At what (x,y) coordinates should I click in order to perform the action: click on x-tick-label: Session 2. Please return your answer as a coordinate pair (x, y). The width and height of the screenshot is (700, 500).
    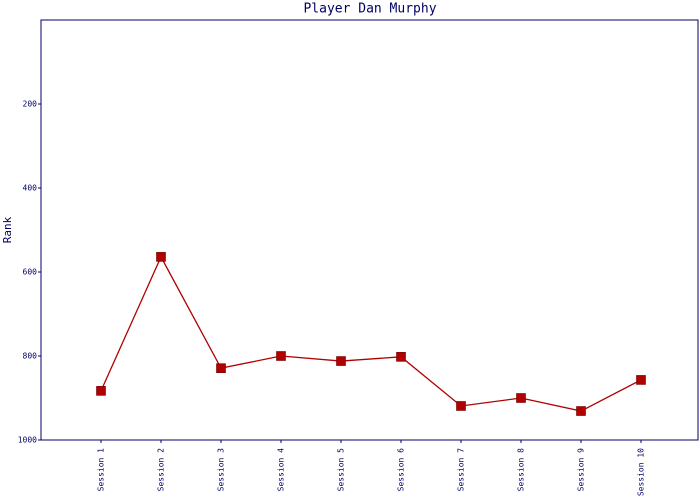
    Looking at the image, I should click on (161, 470).